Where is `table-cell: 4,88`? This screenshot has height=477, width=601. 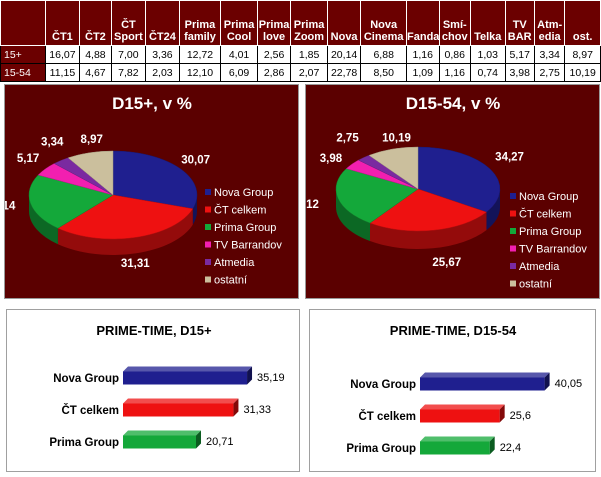
table-cell: 4,88 is located at coordinates (95, 54).